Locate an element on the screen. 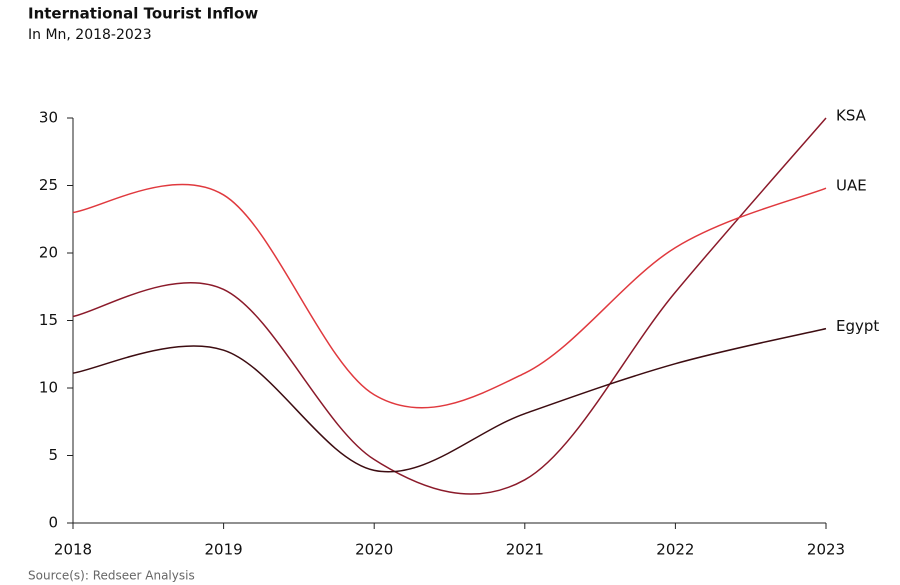  y-tick-label: 10 is located at coordinates (48, 388).